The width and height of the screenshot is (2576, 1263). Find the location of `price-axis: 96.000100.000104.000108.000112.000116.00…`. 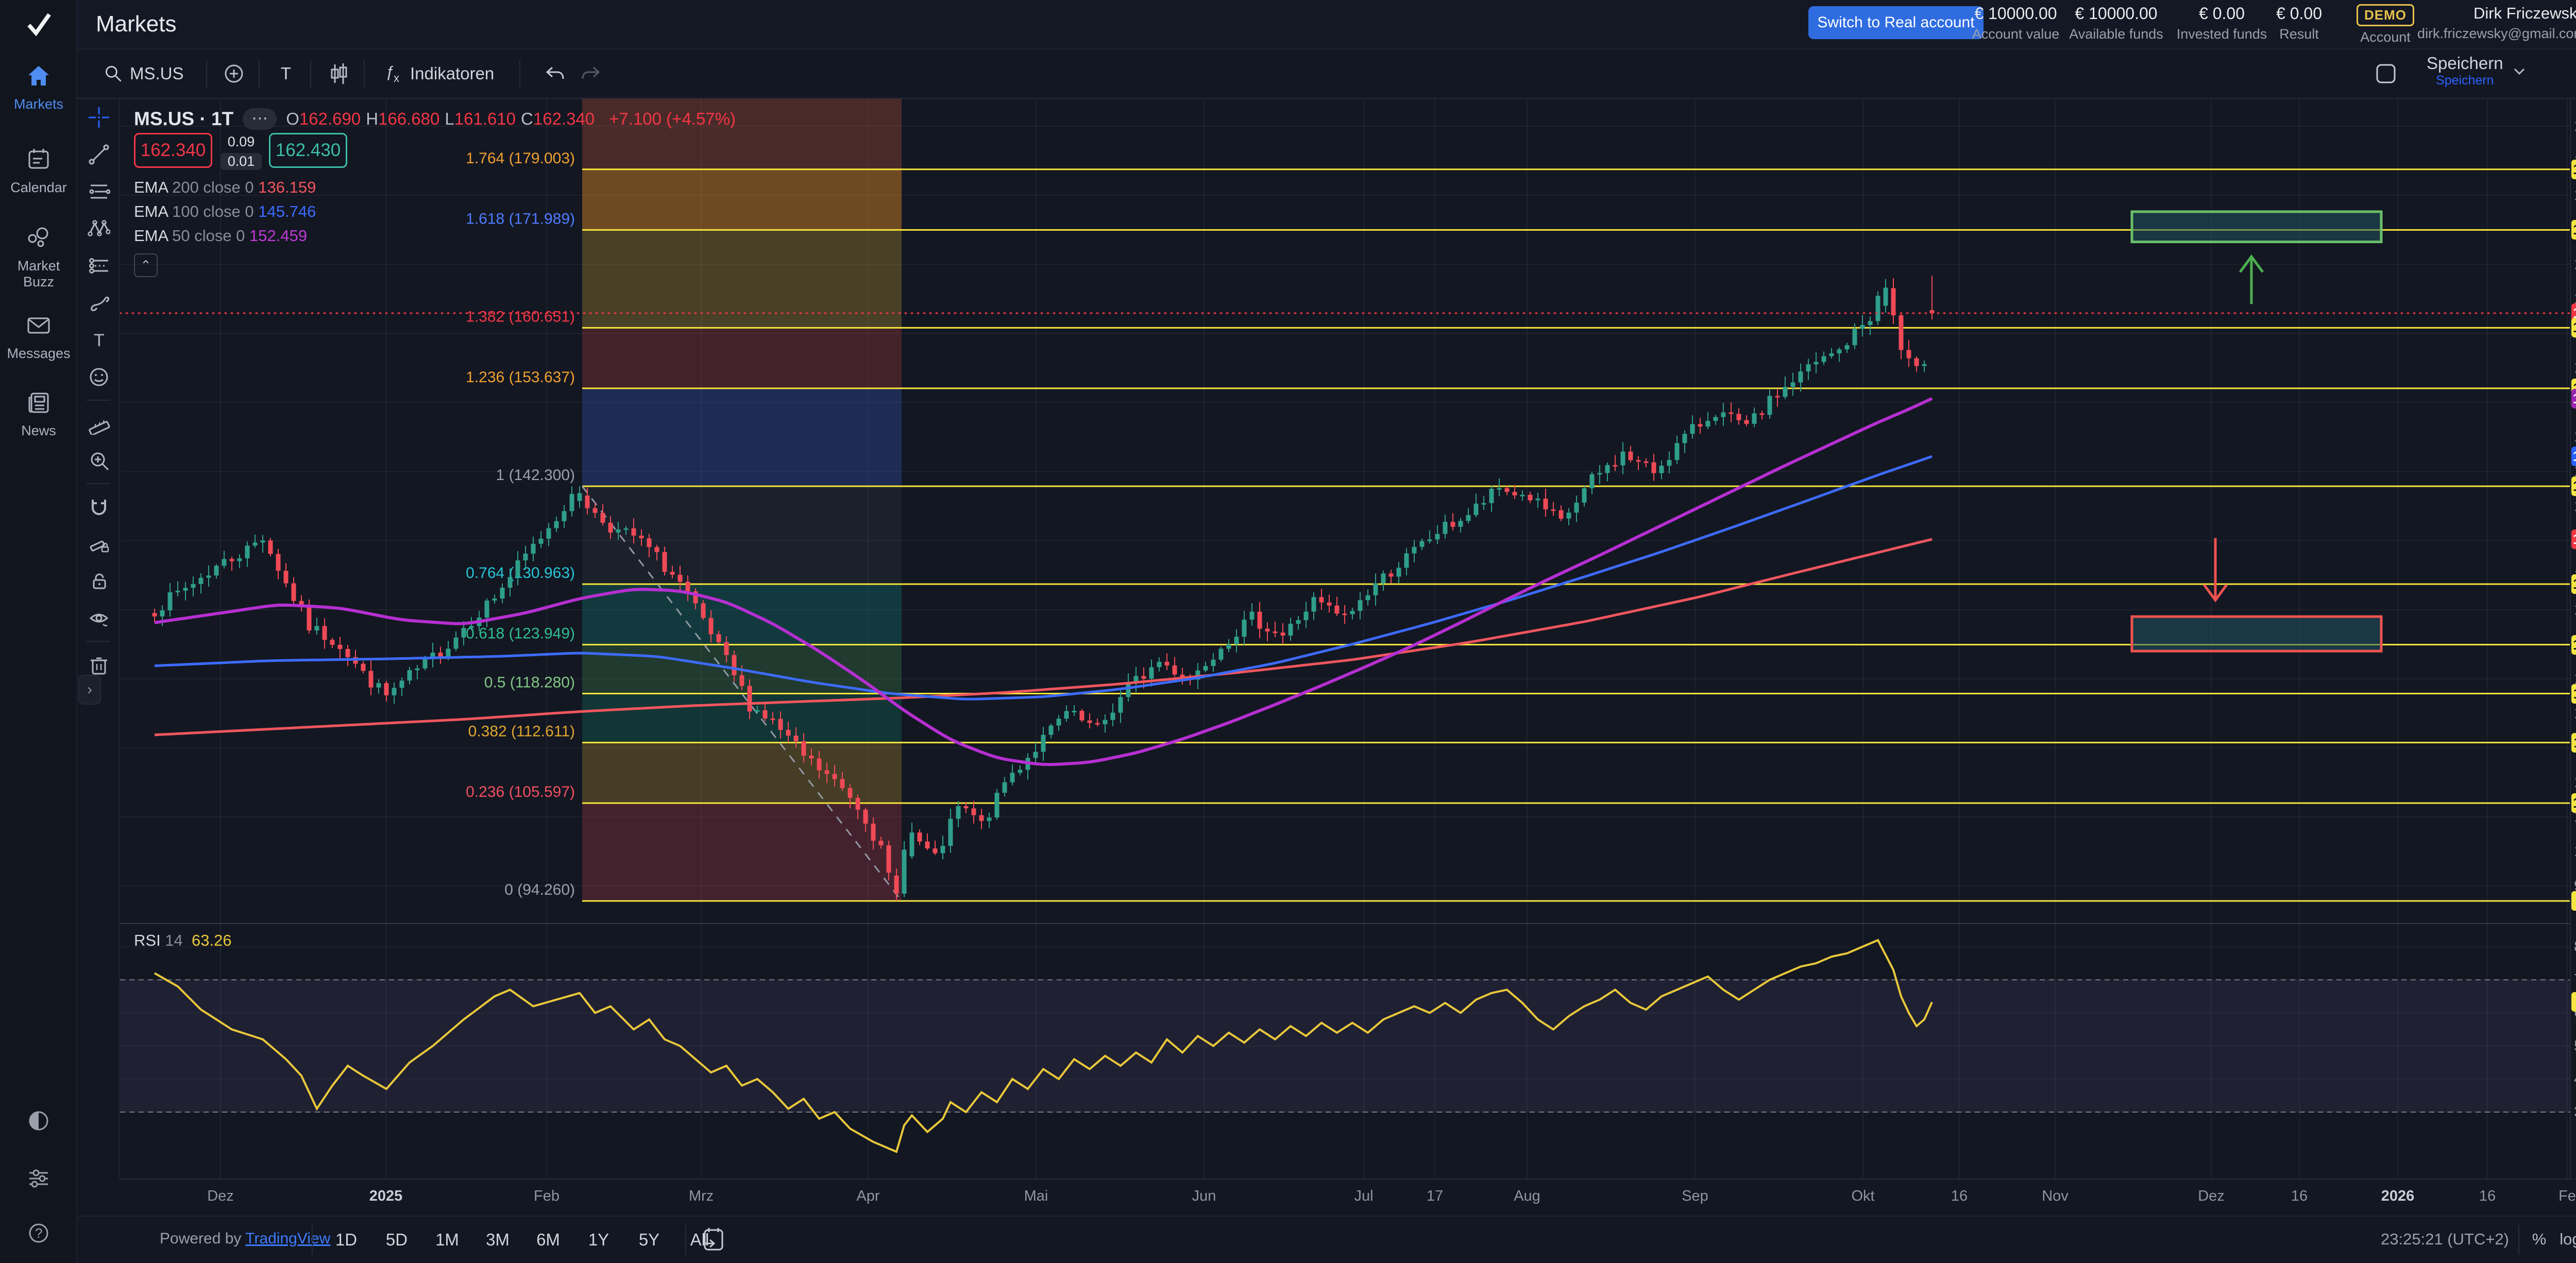

price-axis: 96.000100.000104.000108.000112.000116.00… is located at coordinates (2573, 639).